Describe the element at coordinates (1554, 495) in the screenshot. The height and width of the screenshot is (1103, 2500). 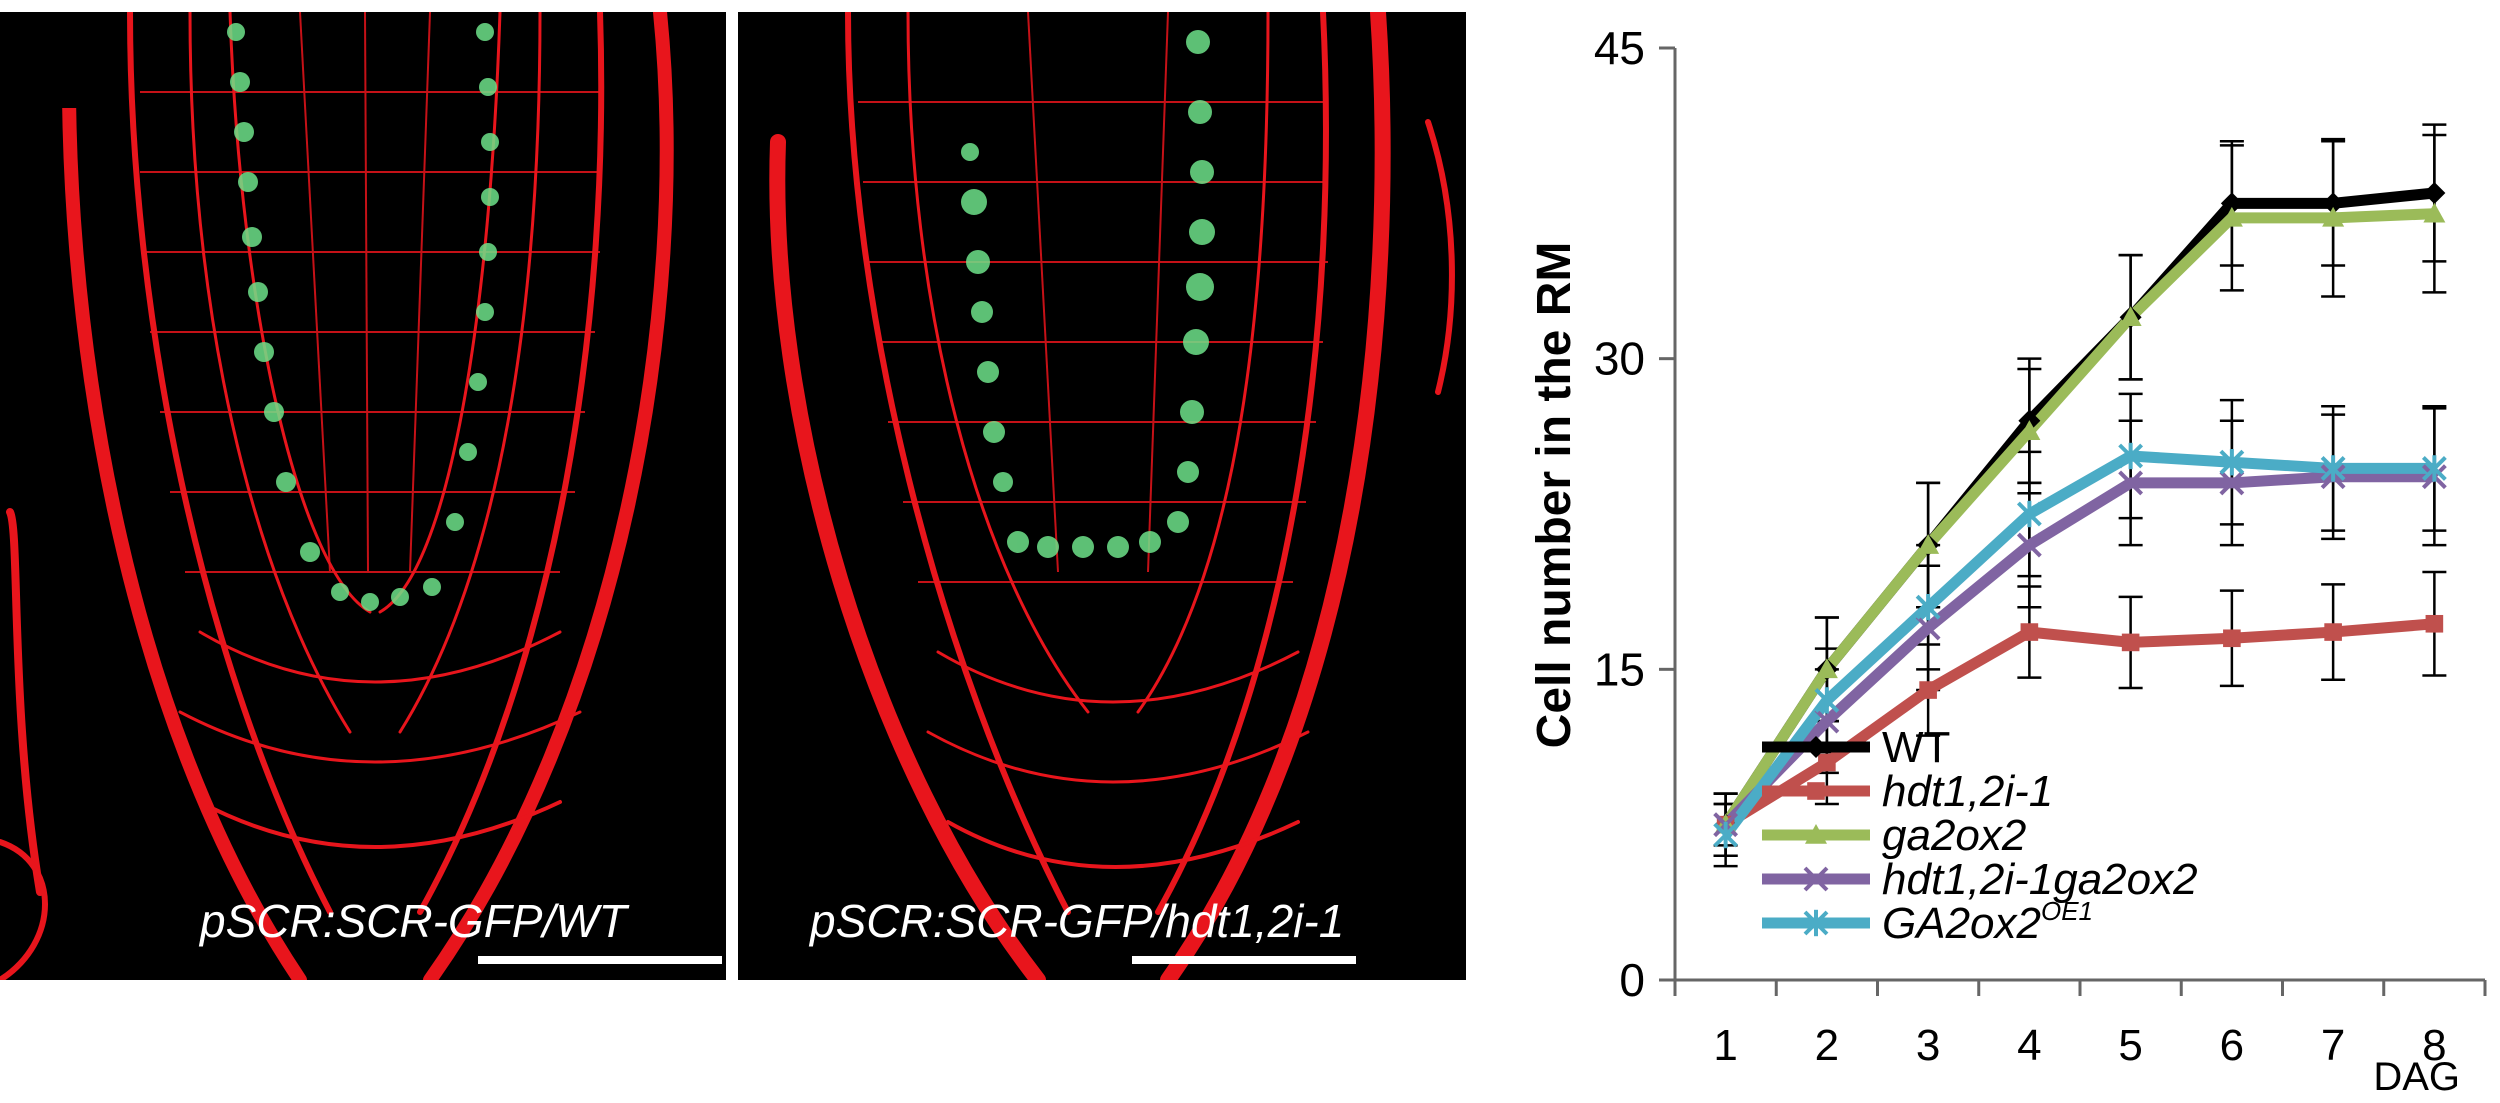
I see `y-axis-label: Cell number in the RM` at that location.